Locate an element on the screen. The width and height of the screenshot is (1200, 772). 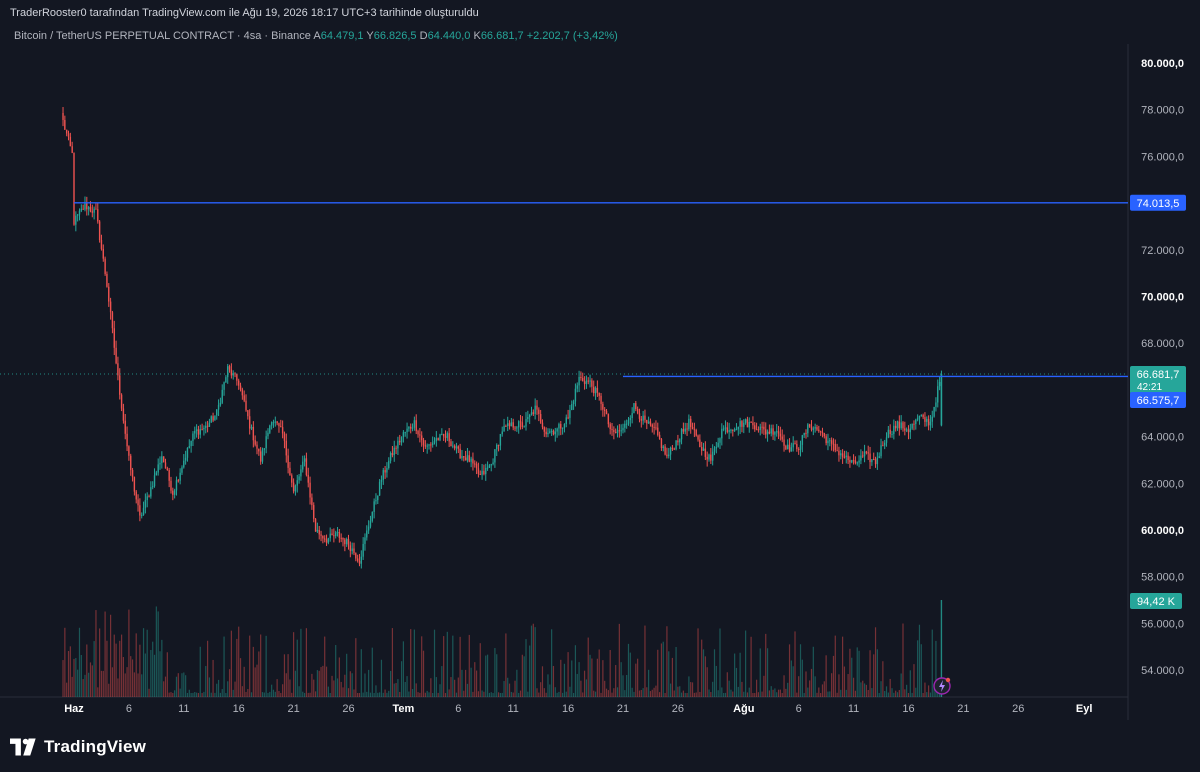
lightning-bolt is located at coordinates (942, 686).